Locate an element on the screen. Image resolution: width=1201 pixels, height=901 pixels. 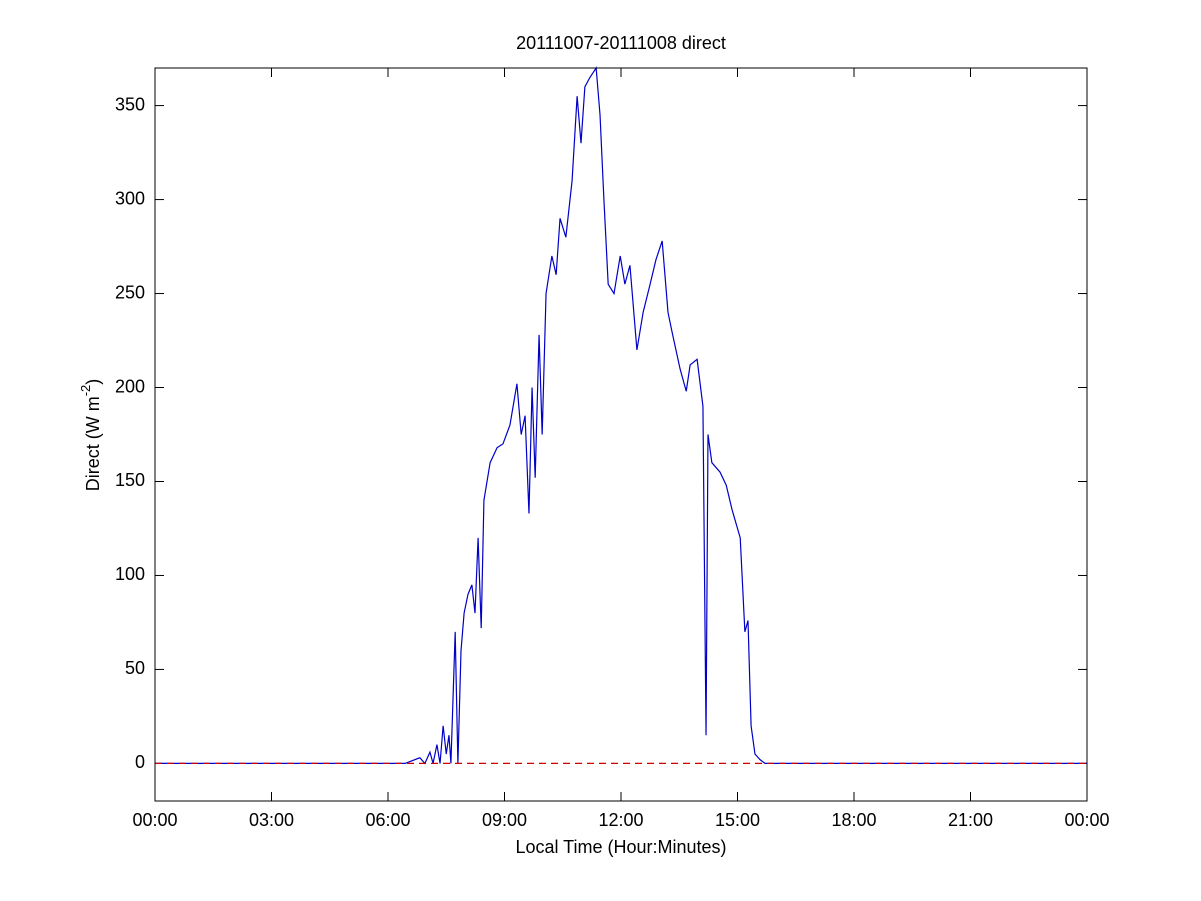
x-tick-label: 03:00 is located at coordinates (271, 820).